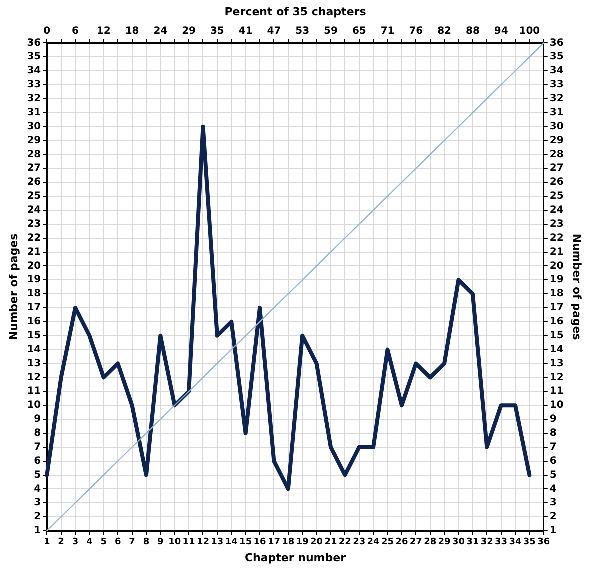  Describe the element at coordinates (274, 31) in the screenshot. I see `x2-tick-label: 47` at that location.